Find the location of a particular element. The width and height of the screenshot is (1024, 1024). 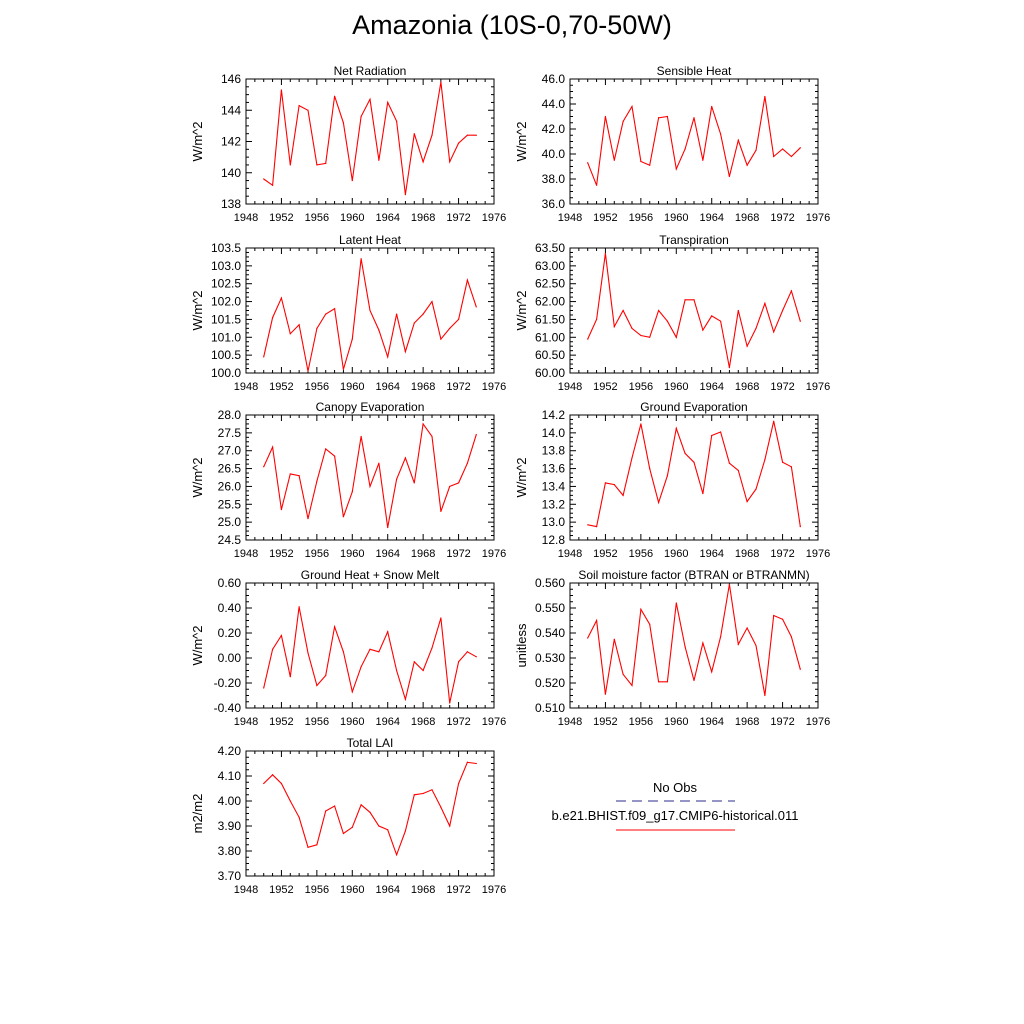

y-tick-label: 13.6 is located at coordinates (554, 469).